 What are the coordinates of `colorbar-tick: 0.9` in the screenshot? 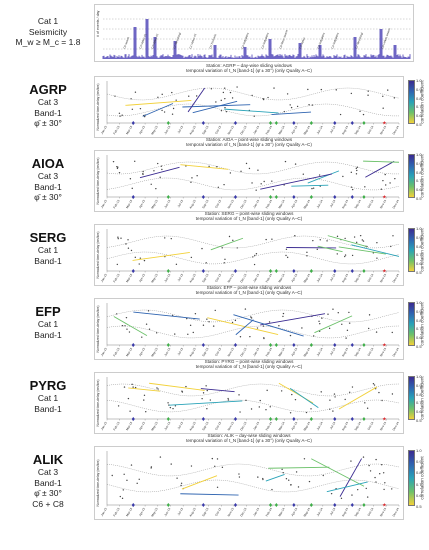 It's located at (419, 89).